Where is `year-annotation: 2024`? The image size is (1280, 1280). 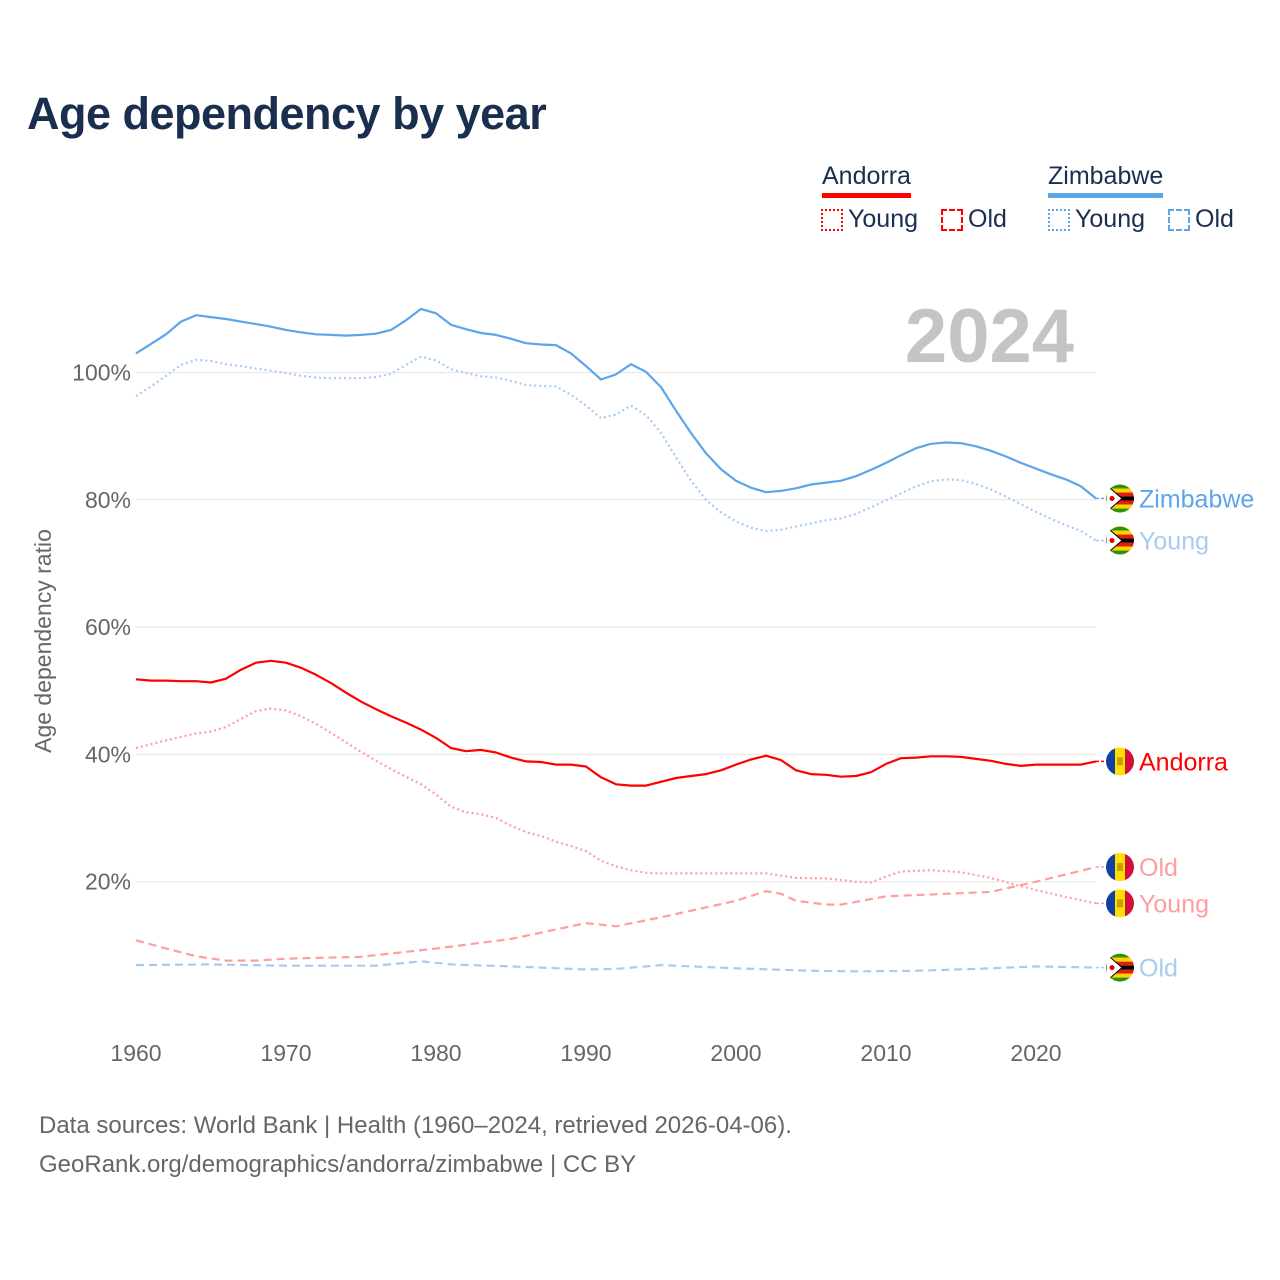 year-annotation: 2024 is located at coordinates (989, 336).